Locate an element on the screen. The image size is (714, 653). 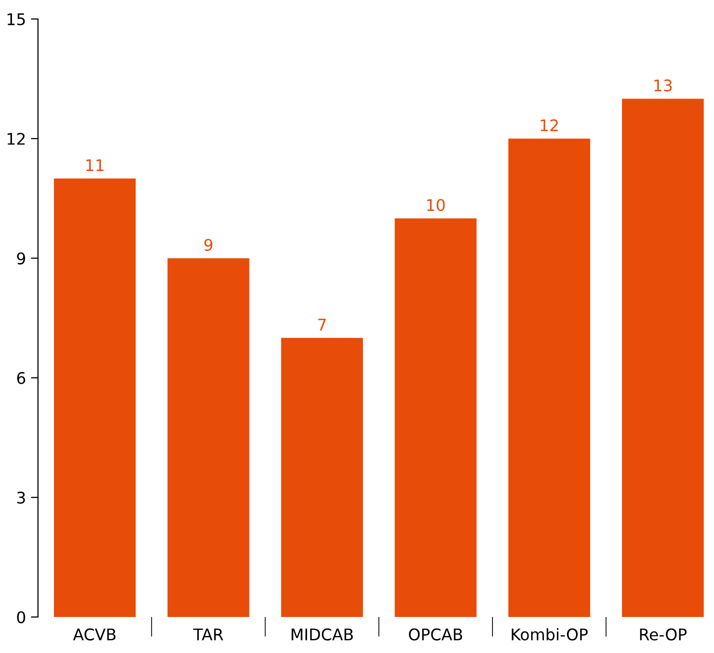
data-label: 9 is located at coordinates (208, 244).